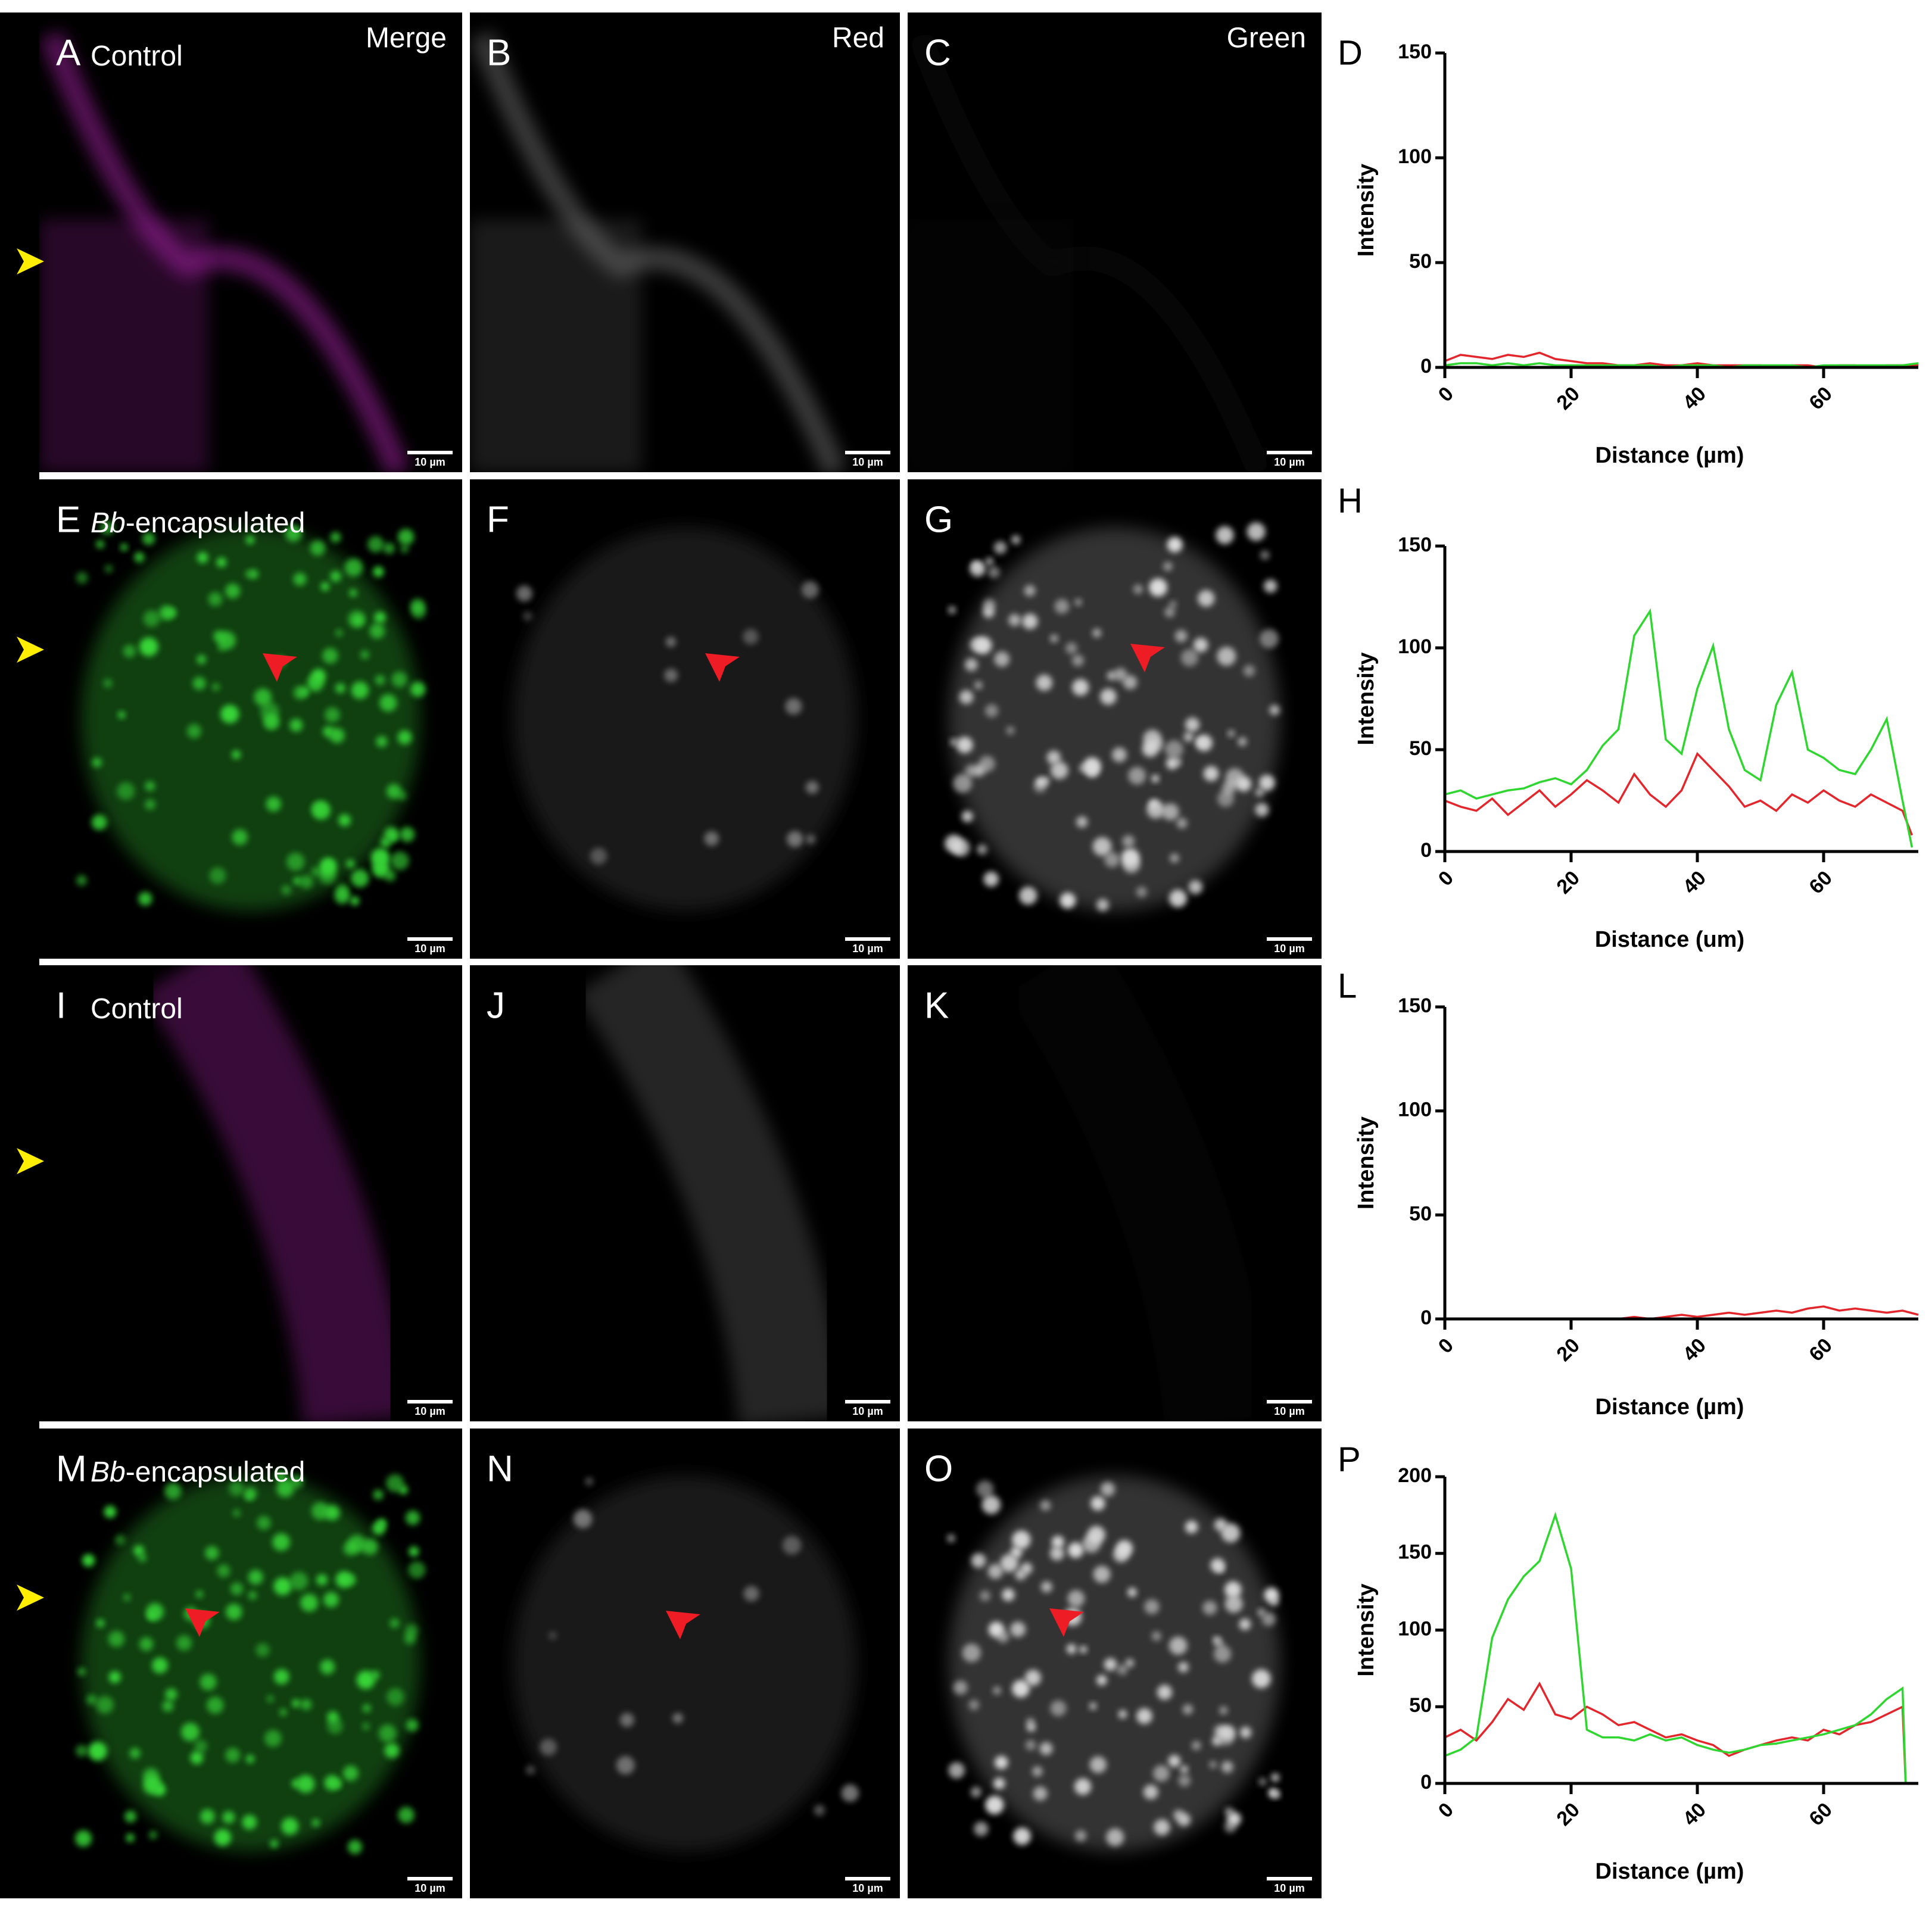  I want to click on x-tick-label: 20, so click(1568, 398).